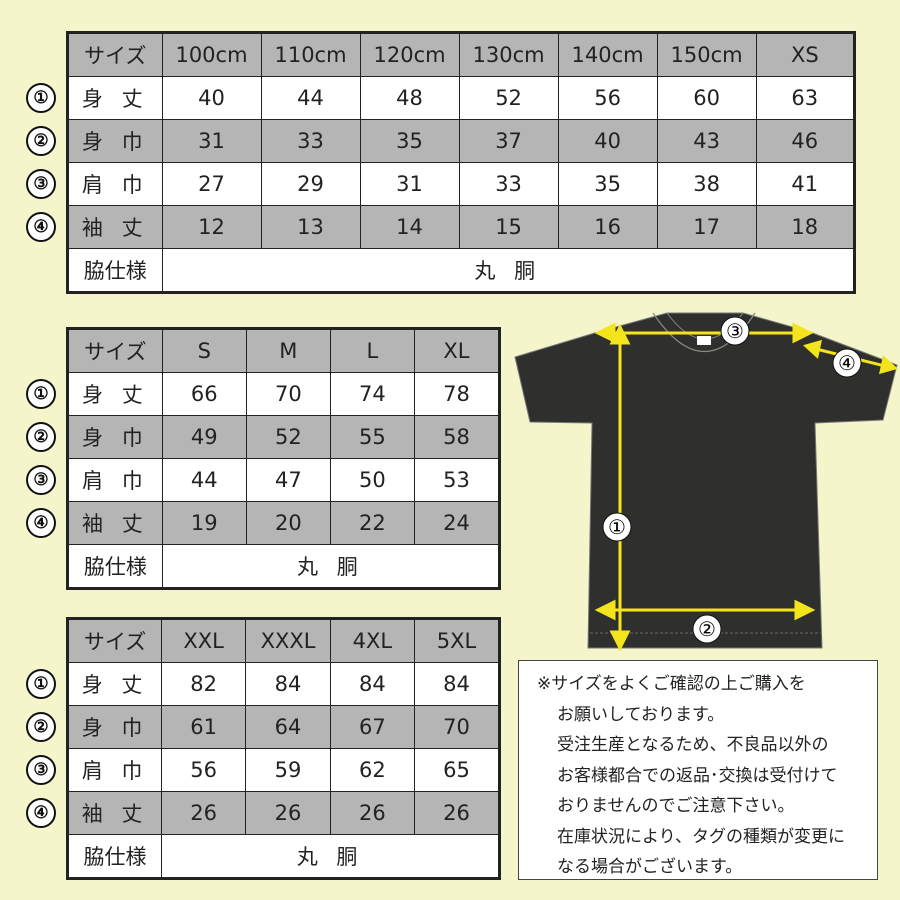 The width and height of the screenshot is (900, 900). What do you see at coordinates (41, 727) in the screenshot?
I see `row-marker: ②` at bounding box center [41, 727].